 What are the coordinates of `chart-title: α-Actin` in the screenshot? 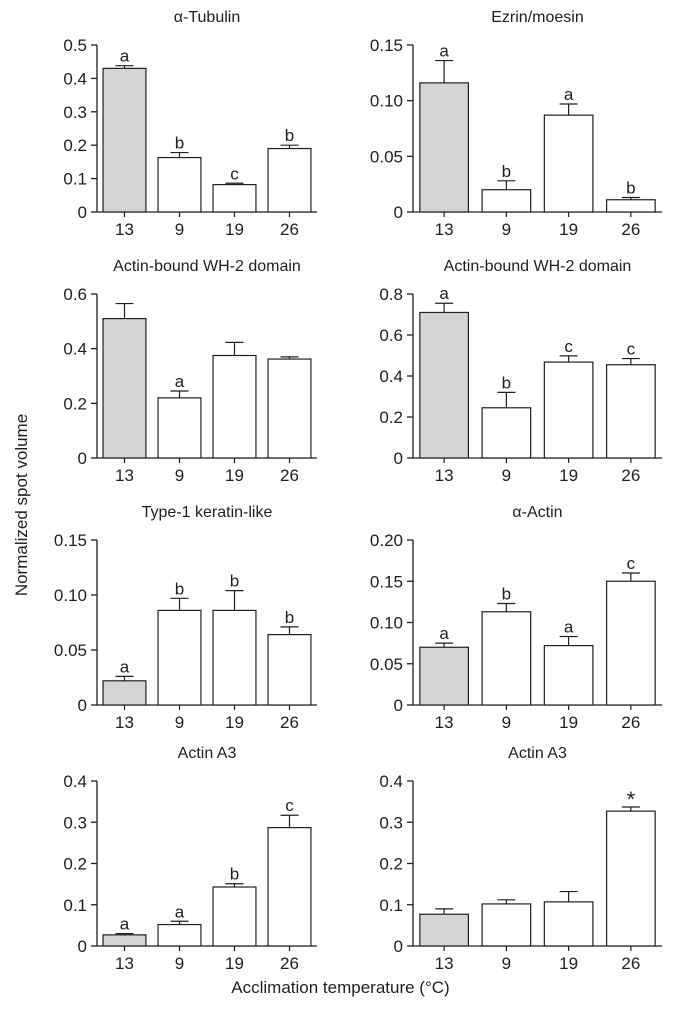 It's located at (537, 512).